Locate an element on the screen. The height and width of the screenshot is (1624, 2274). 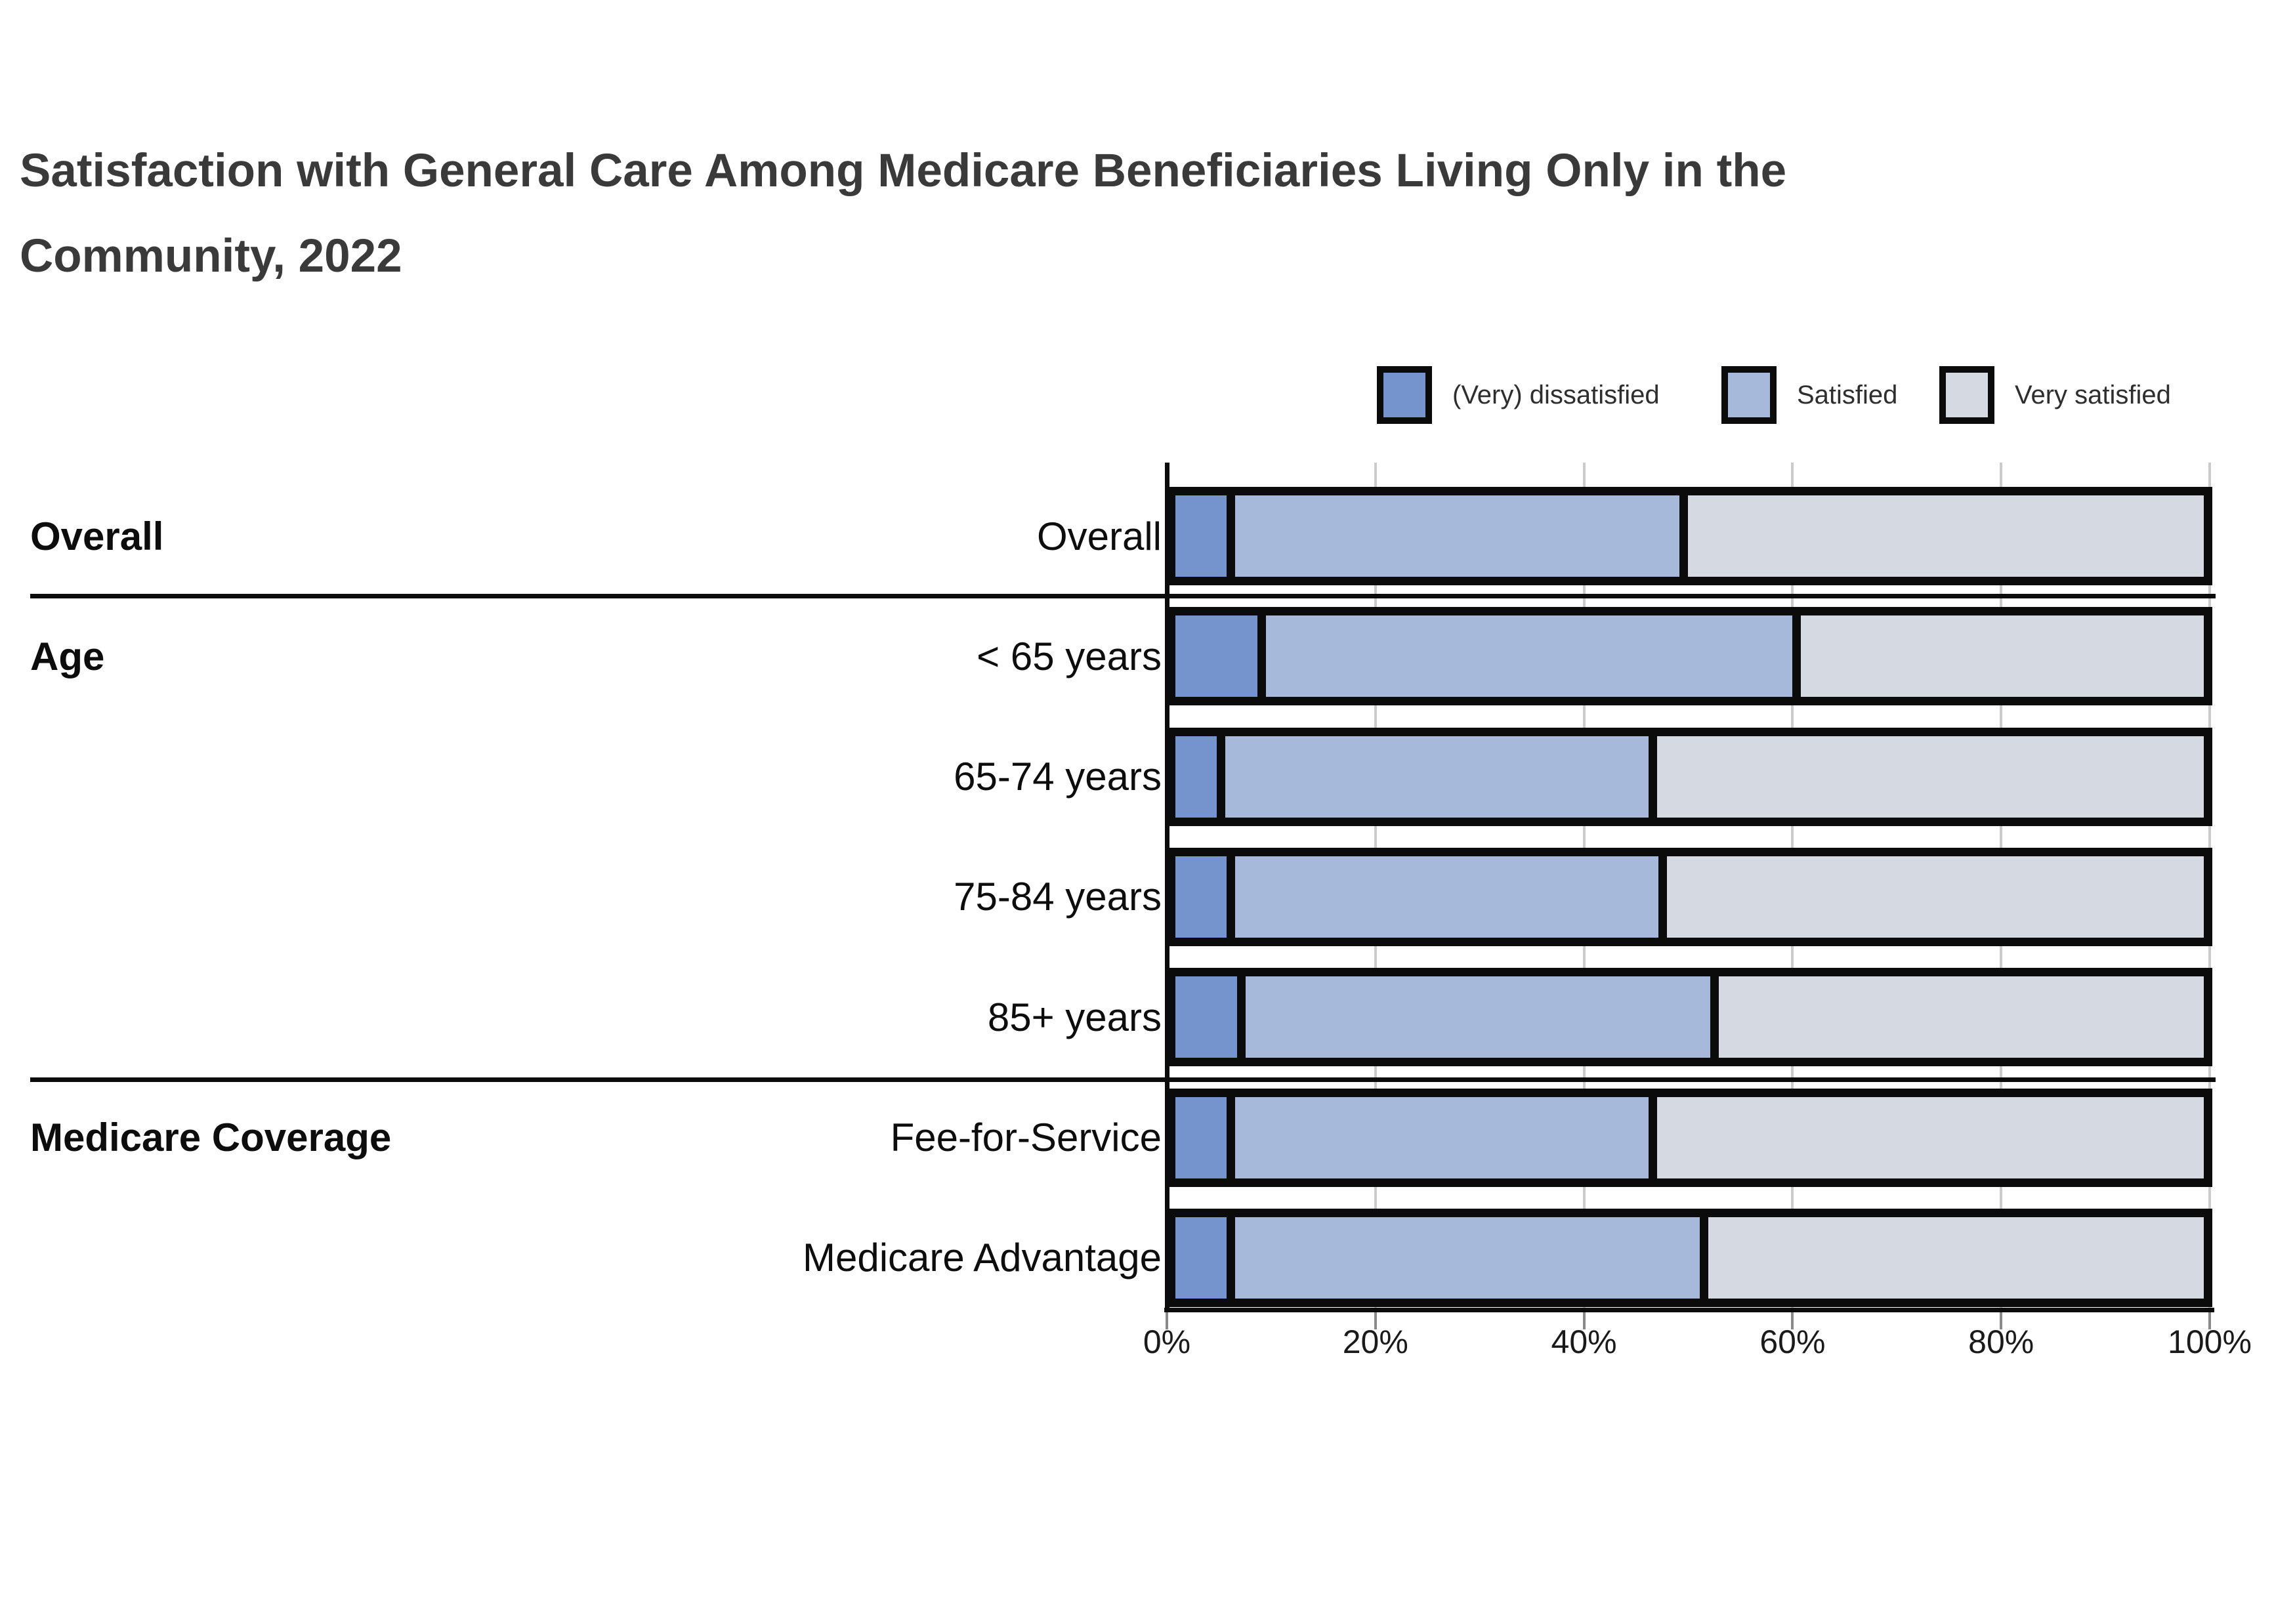
row-label: 75-84 years is located at coordinates (1058, 897).